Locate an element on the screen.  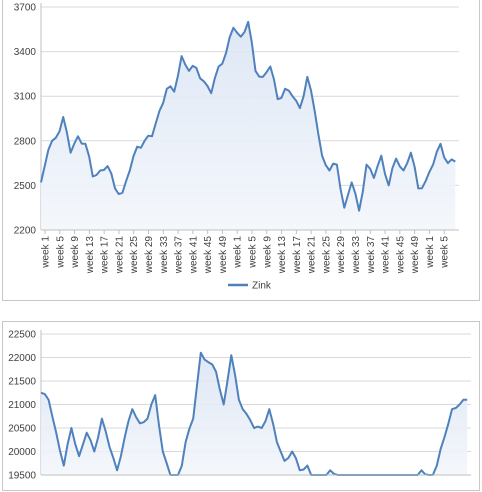
x-tick-label: week 45 is located at coordinates (208, 255).